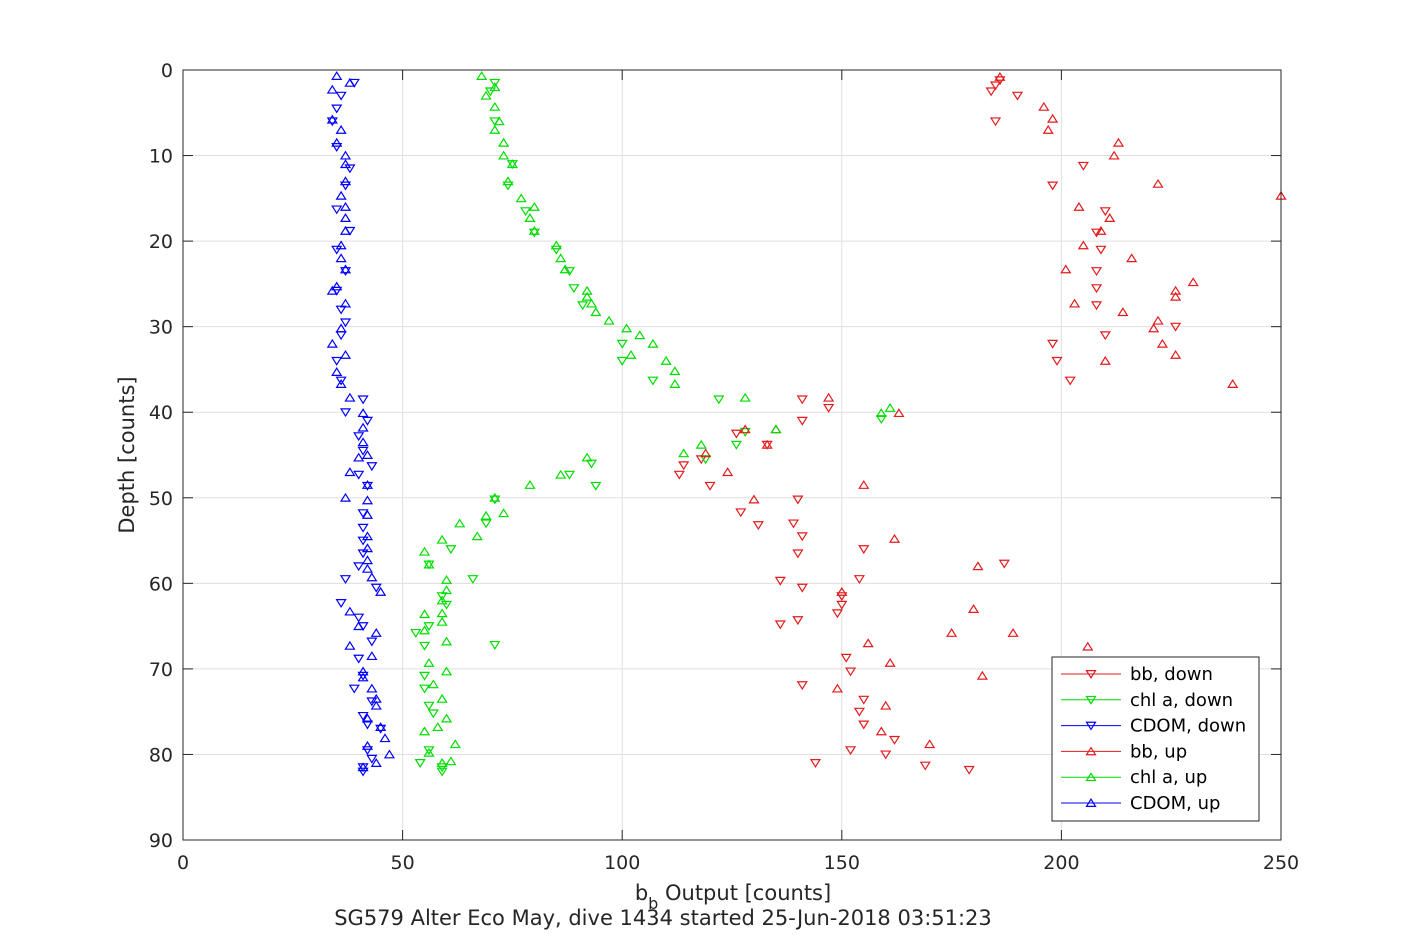  I want to click on x-axis-title-main: b, so click(641, 893).